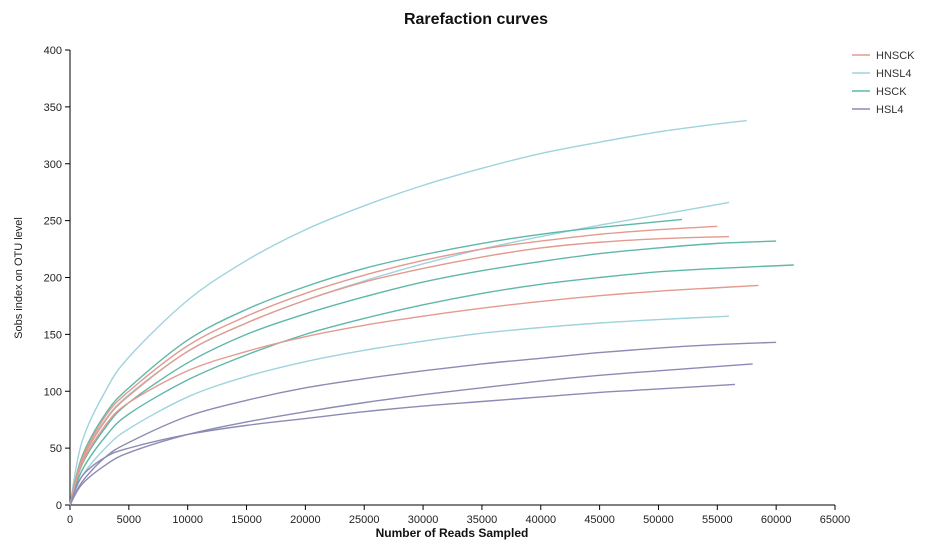 This screenshot has height=546, width=935. I want to click on legend-label-hnsck: HNSCK, so click(895, 56).